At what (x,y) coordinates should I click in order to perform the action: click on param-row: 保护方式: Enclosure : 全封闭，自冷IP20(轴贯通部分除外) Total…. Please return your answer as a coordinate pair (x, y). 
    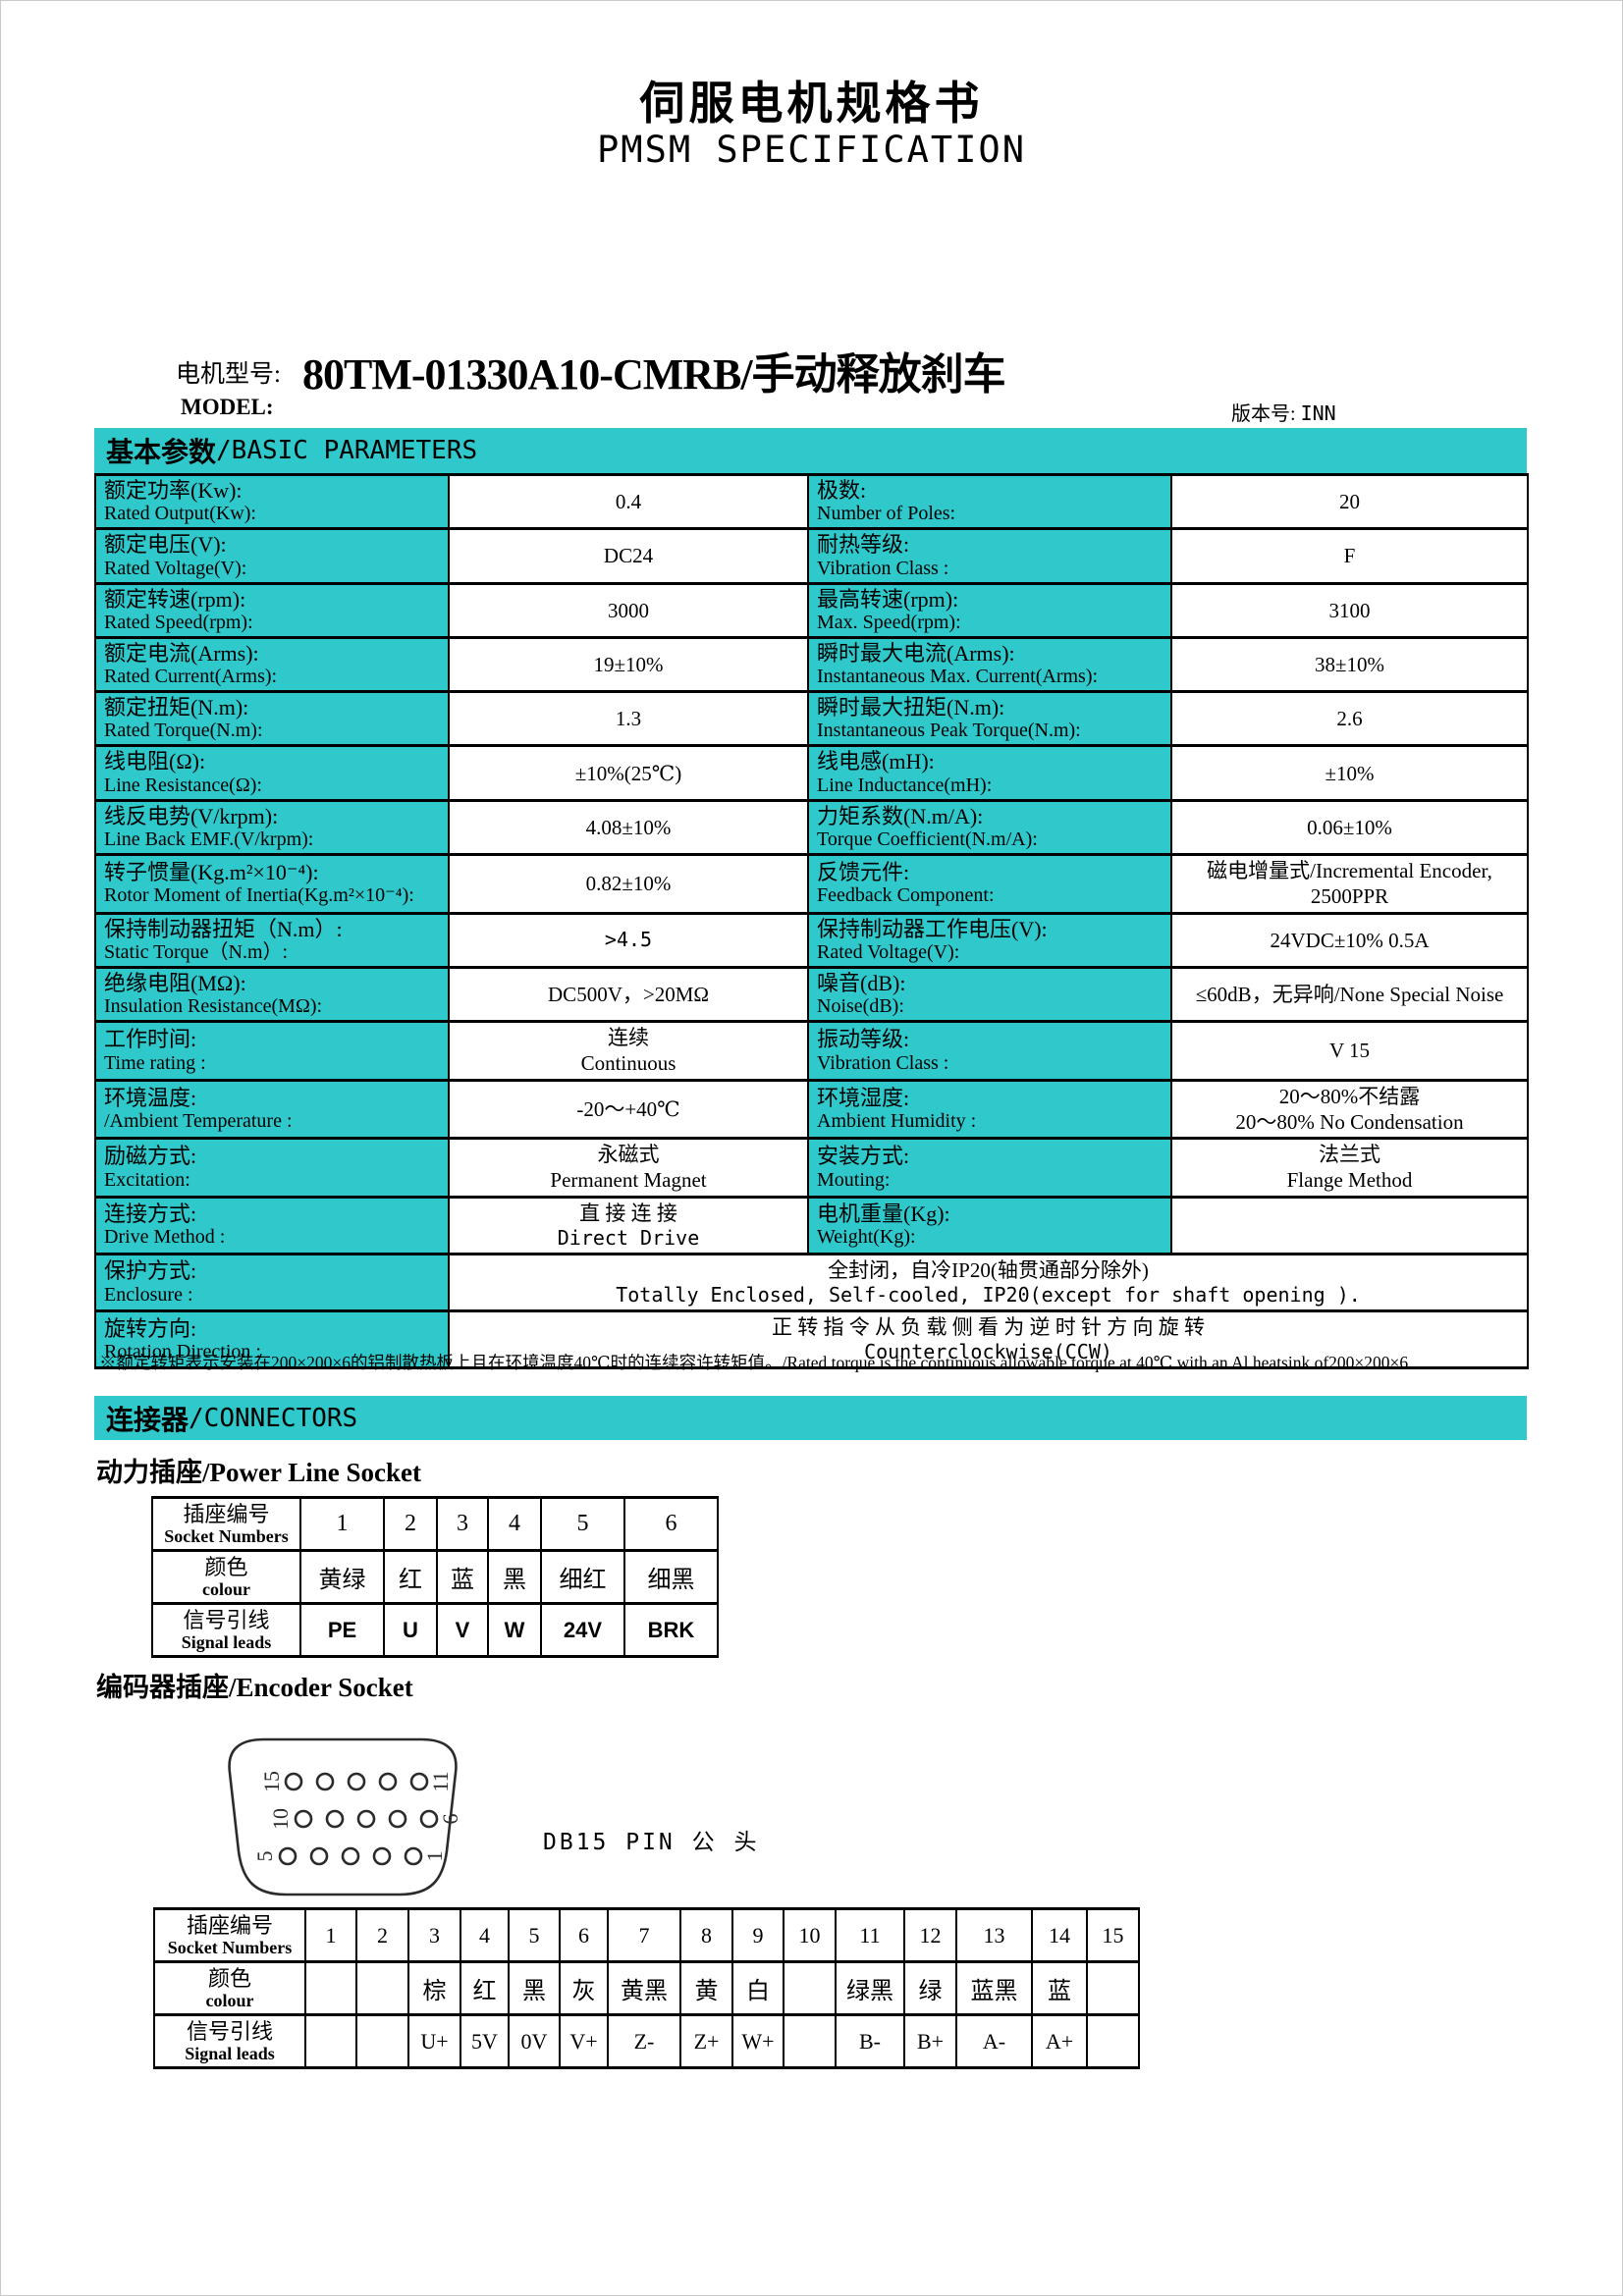
    Looking at the image, I should click on (811, 1283).